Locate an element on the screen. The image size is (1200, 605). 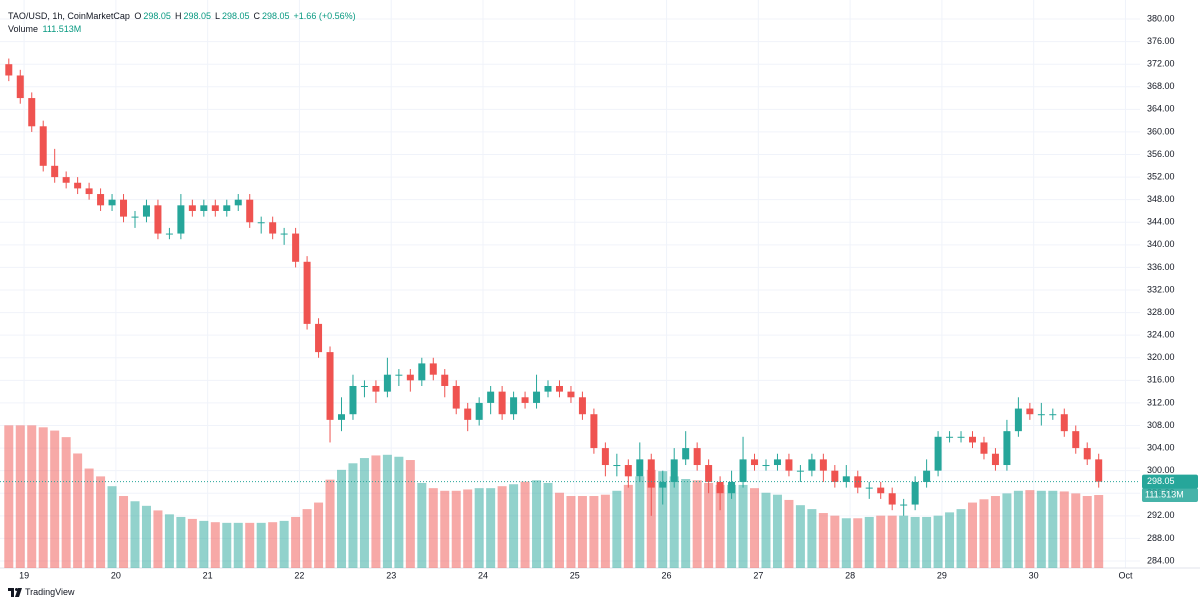
ohlc-label: H is located at coordinates (178, 16).